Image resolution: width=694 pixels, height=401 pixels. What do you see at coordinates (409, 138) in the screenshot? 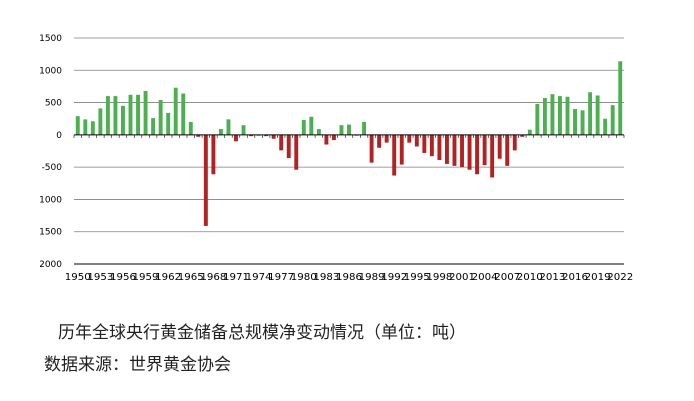
I see `bar-1994` at bounding box center [409, 138].